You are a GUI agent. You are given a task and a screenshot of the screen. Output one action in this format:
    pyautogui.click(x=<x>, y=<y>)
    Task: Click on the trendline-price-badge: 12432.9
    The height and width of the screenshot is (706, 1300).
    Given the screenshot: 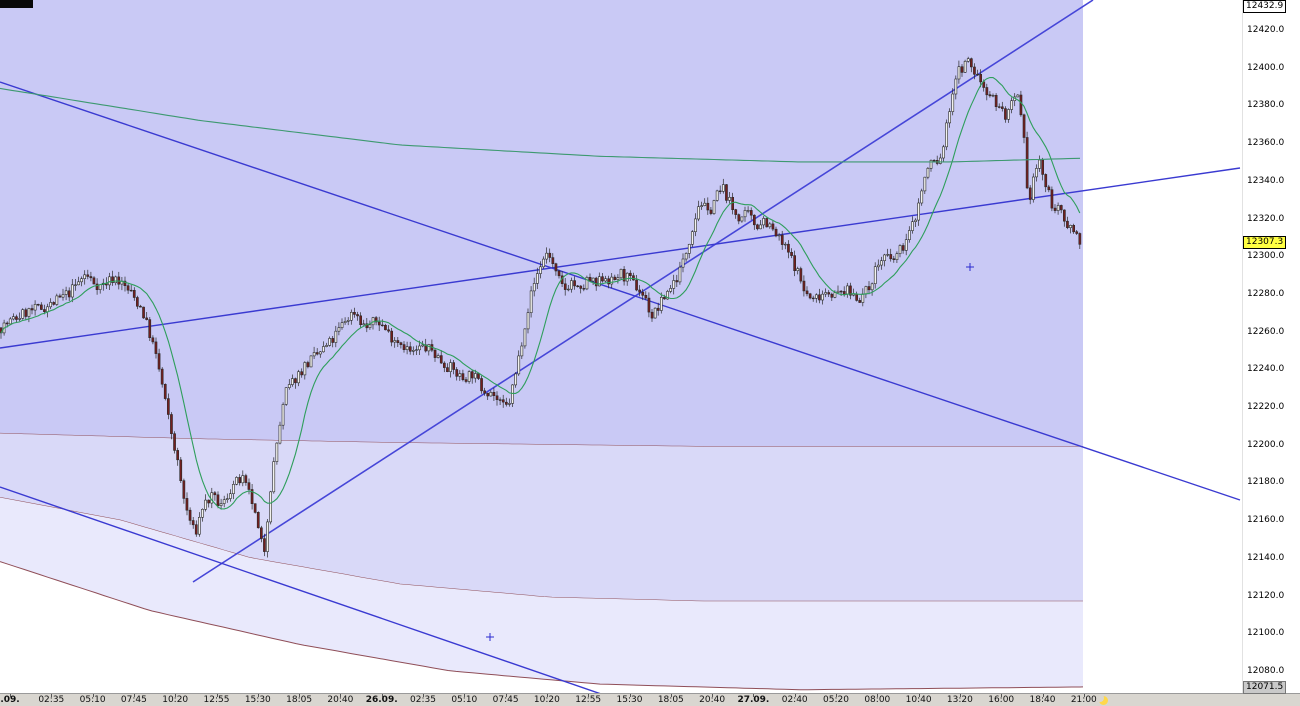 What is the action you would take?
    pyautogui.click(x=1265, y=6)
    